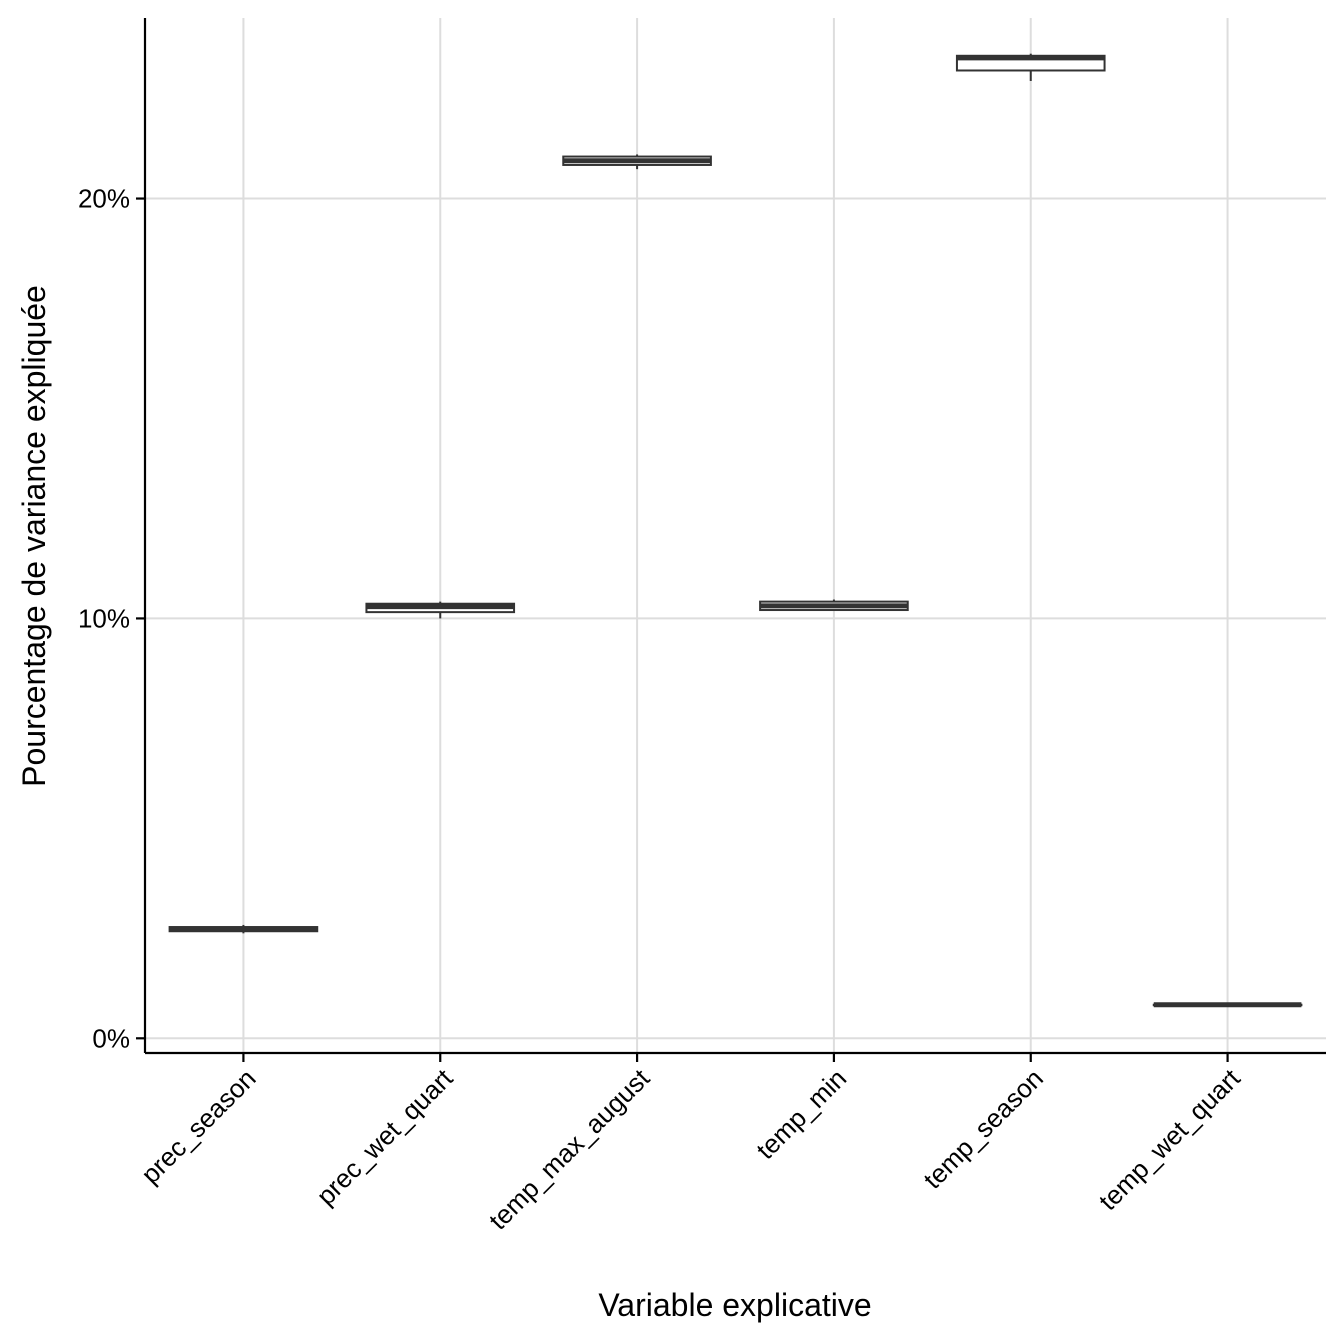 Image resolution: width=1344 pixels, height=1344 pixels. I want to click on box-temp_season, so click(1030, 67).